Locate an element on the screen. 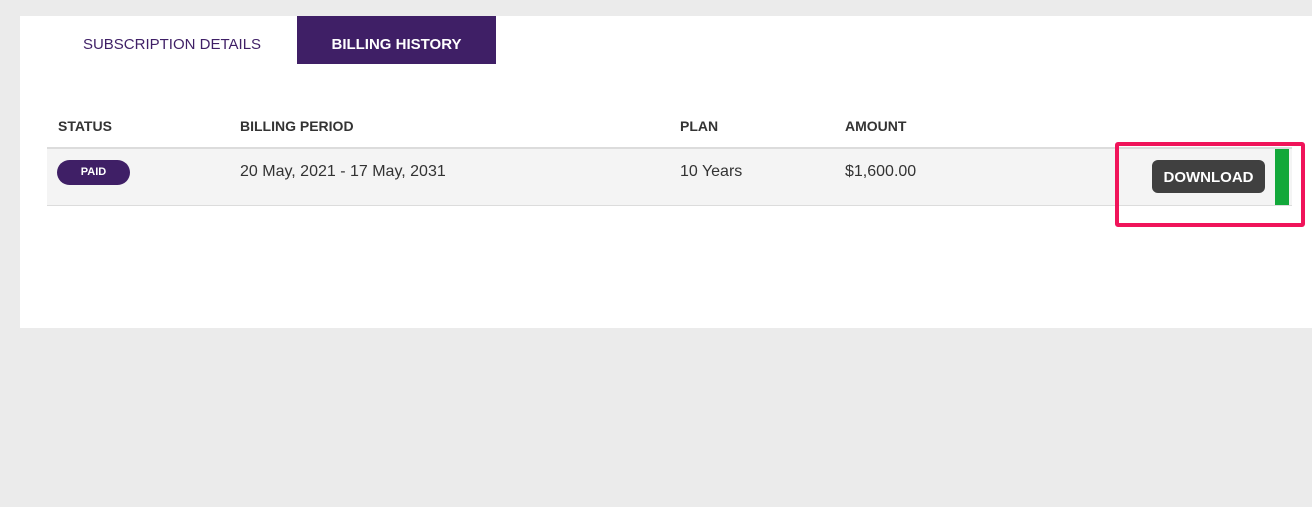 This screenshot has height=507, width=1312. header-billing-period: BILLING PERIOD is located at coordinates (297, 126).